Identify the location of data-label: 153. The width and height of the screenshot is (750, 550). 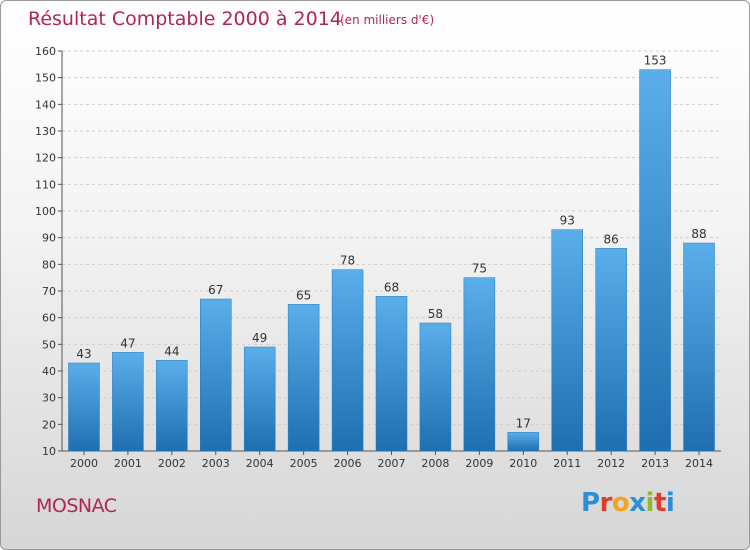
(655, 61).